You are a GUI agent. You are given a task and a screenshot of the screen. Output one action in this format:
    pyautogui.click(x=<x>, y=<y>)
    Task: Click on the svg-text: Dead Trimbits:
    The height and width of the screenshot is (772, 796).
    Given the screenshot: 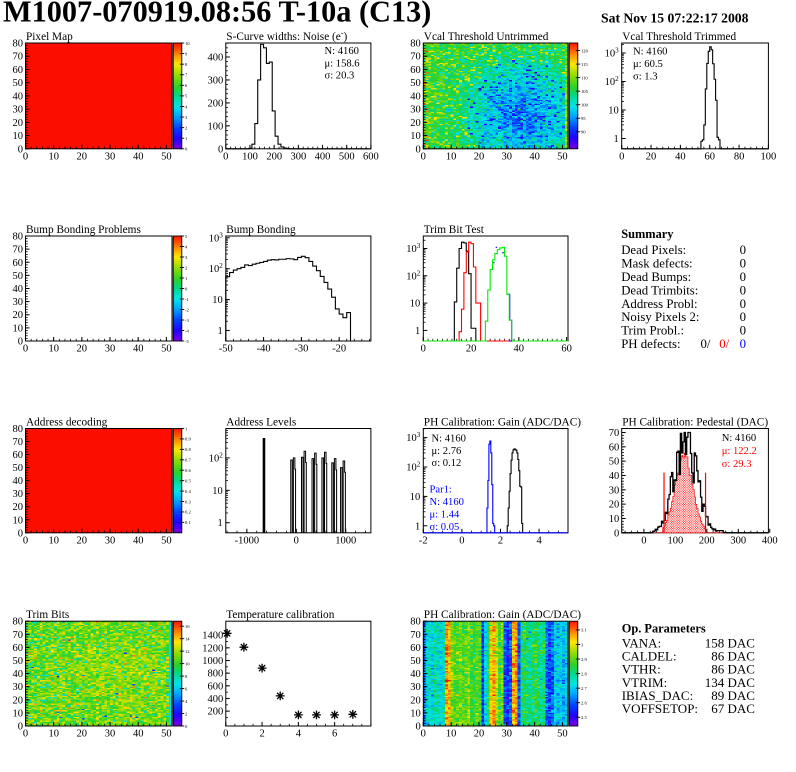 What is the action you would take?
    pyautogui.click(x=659, y=290)
    